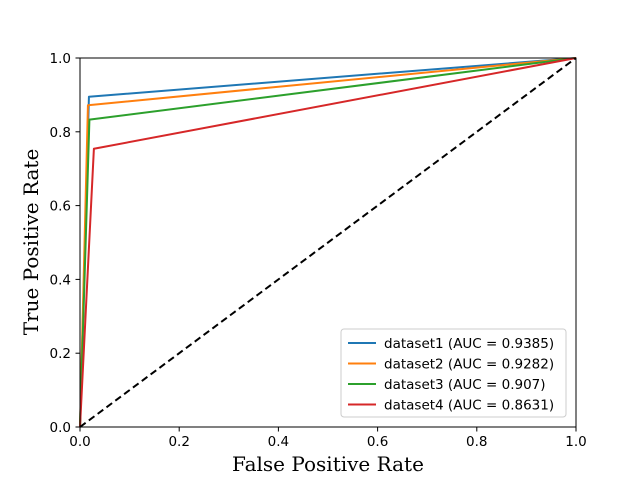 The height and width of the screenshot is (480, 640). Describe the element at coordinates (476, 442) in the screenshot. I see `x-tick-label: 0.8` at that location.